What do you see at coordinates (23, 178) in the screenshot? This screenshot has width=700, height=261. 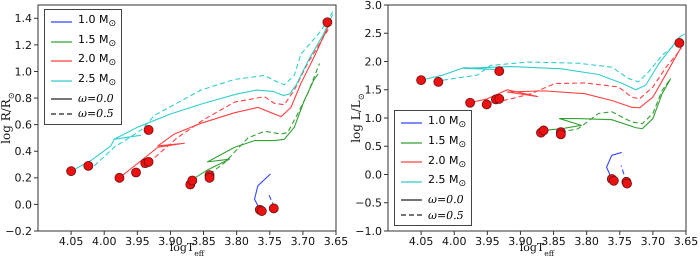 I see `y-tick-label: 0.2` at bounding box center [23, 178].